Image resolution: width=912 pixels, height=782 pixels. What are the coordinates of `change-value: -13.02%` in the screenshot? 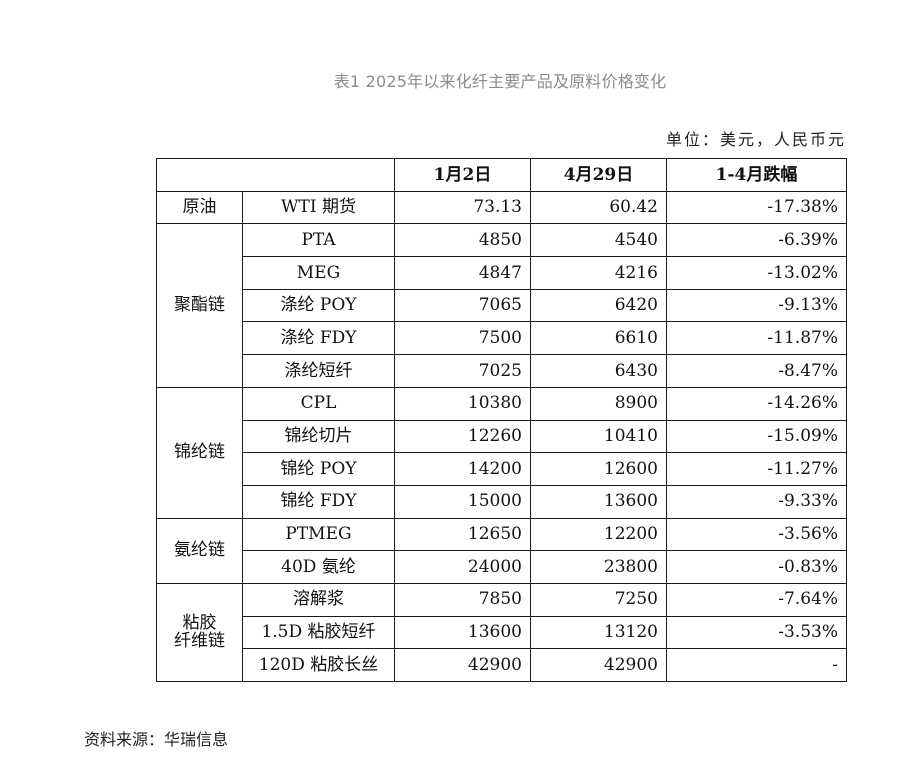 It's located at (756, 273).